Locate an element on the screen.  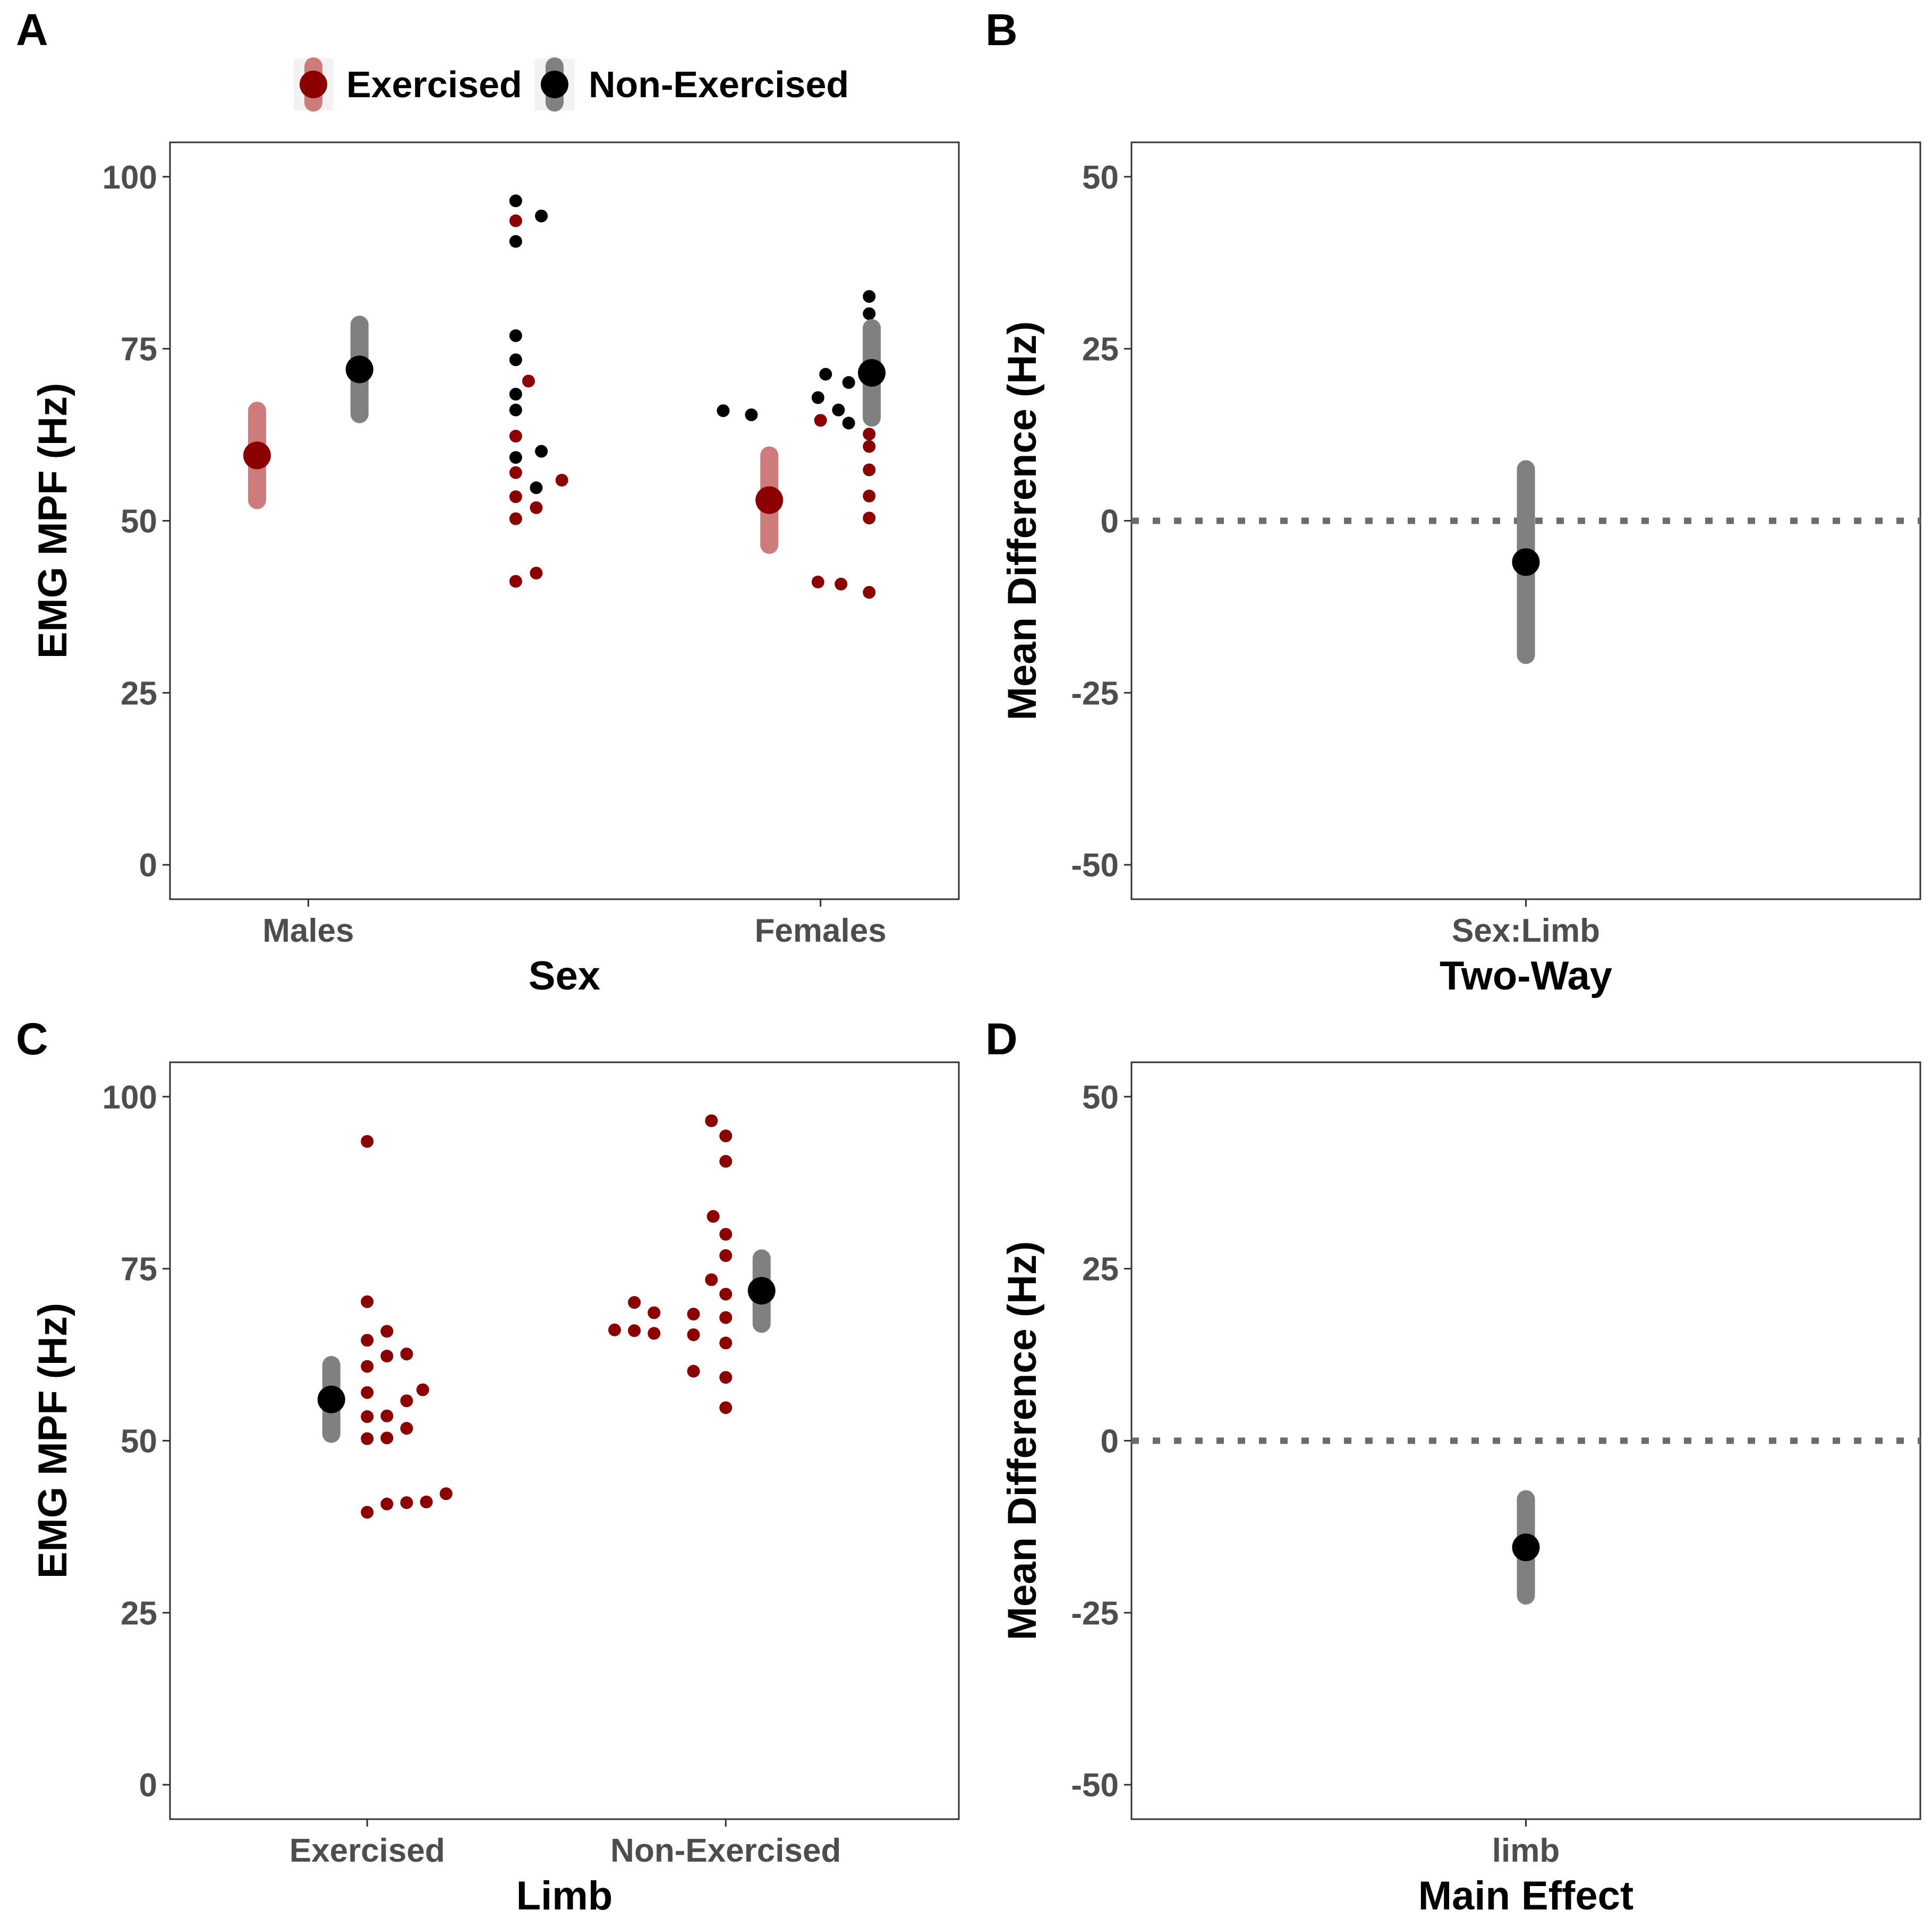
panel-a-x-axis-title: Sex is located at coordinates (564, 976).